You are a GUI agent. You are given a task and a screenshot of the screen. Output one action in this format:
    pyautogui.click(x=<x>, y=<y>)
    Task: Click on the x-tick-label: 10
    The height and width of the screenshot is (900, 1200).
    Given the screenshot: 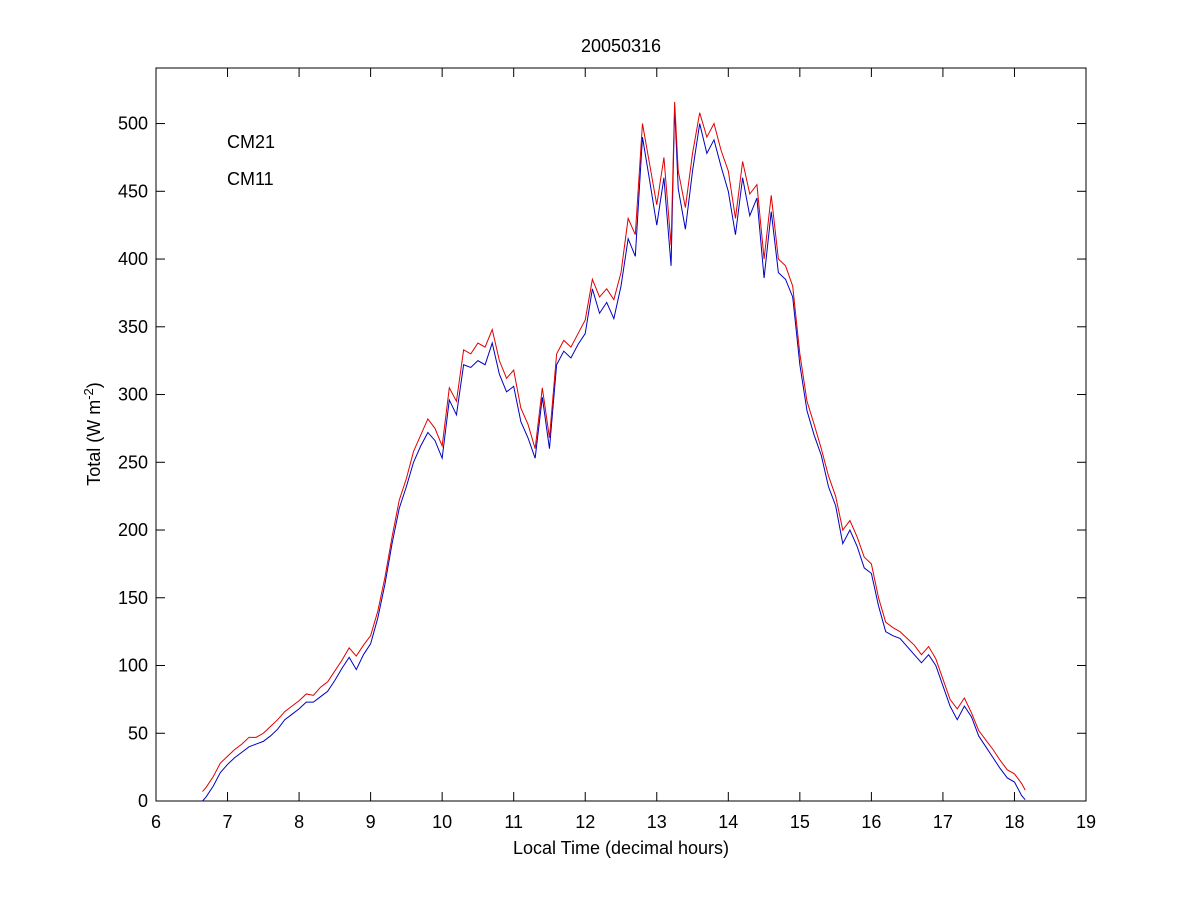 What is the action you would take?
    pyautogui.click(x=442, y=822)
    